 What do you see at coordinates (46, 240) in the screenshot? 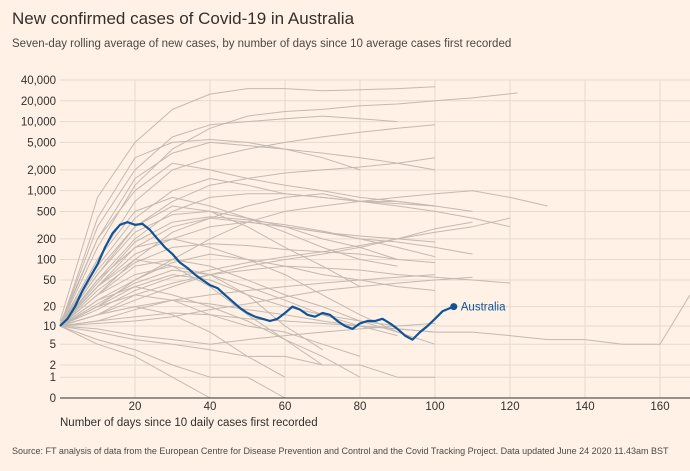
I see `y-tick-label: 200` at bounding box center [46, 240].